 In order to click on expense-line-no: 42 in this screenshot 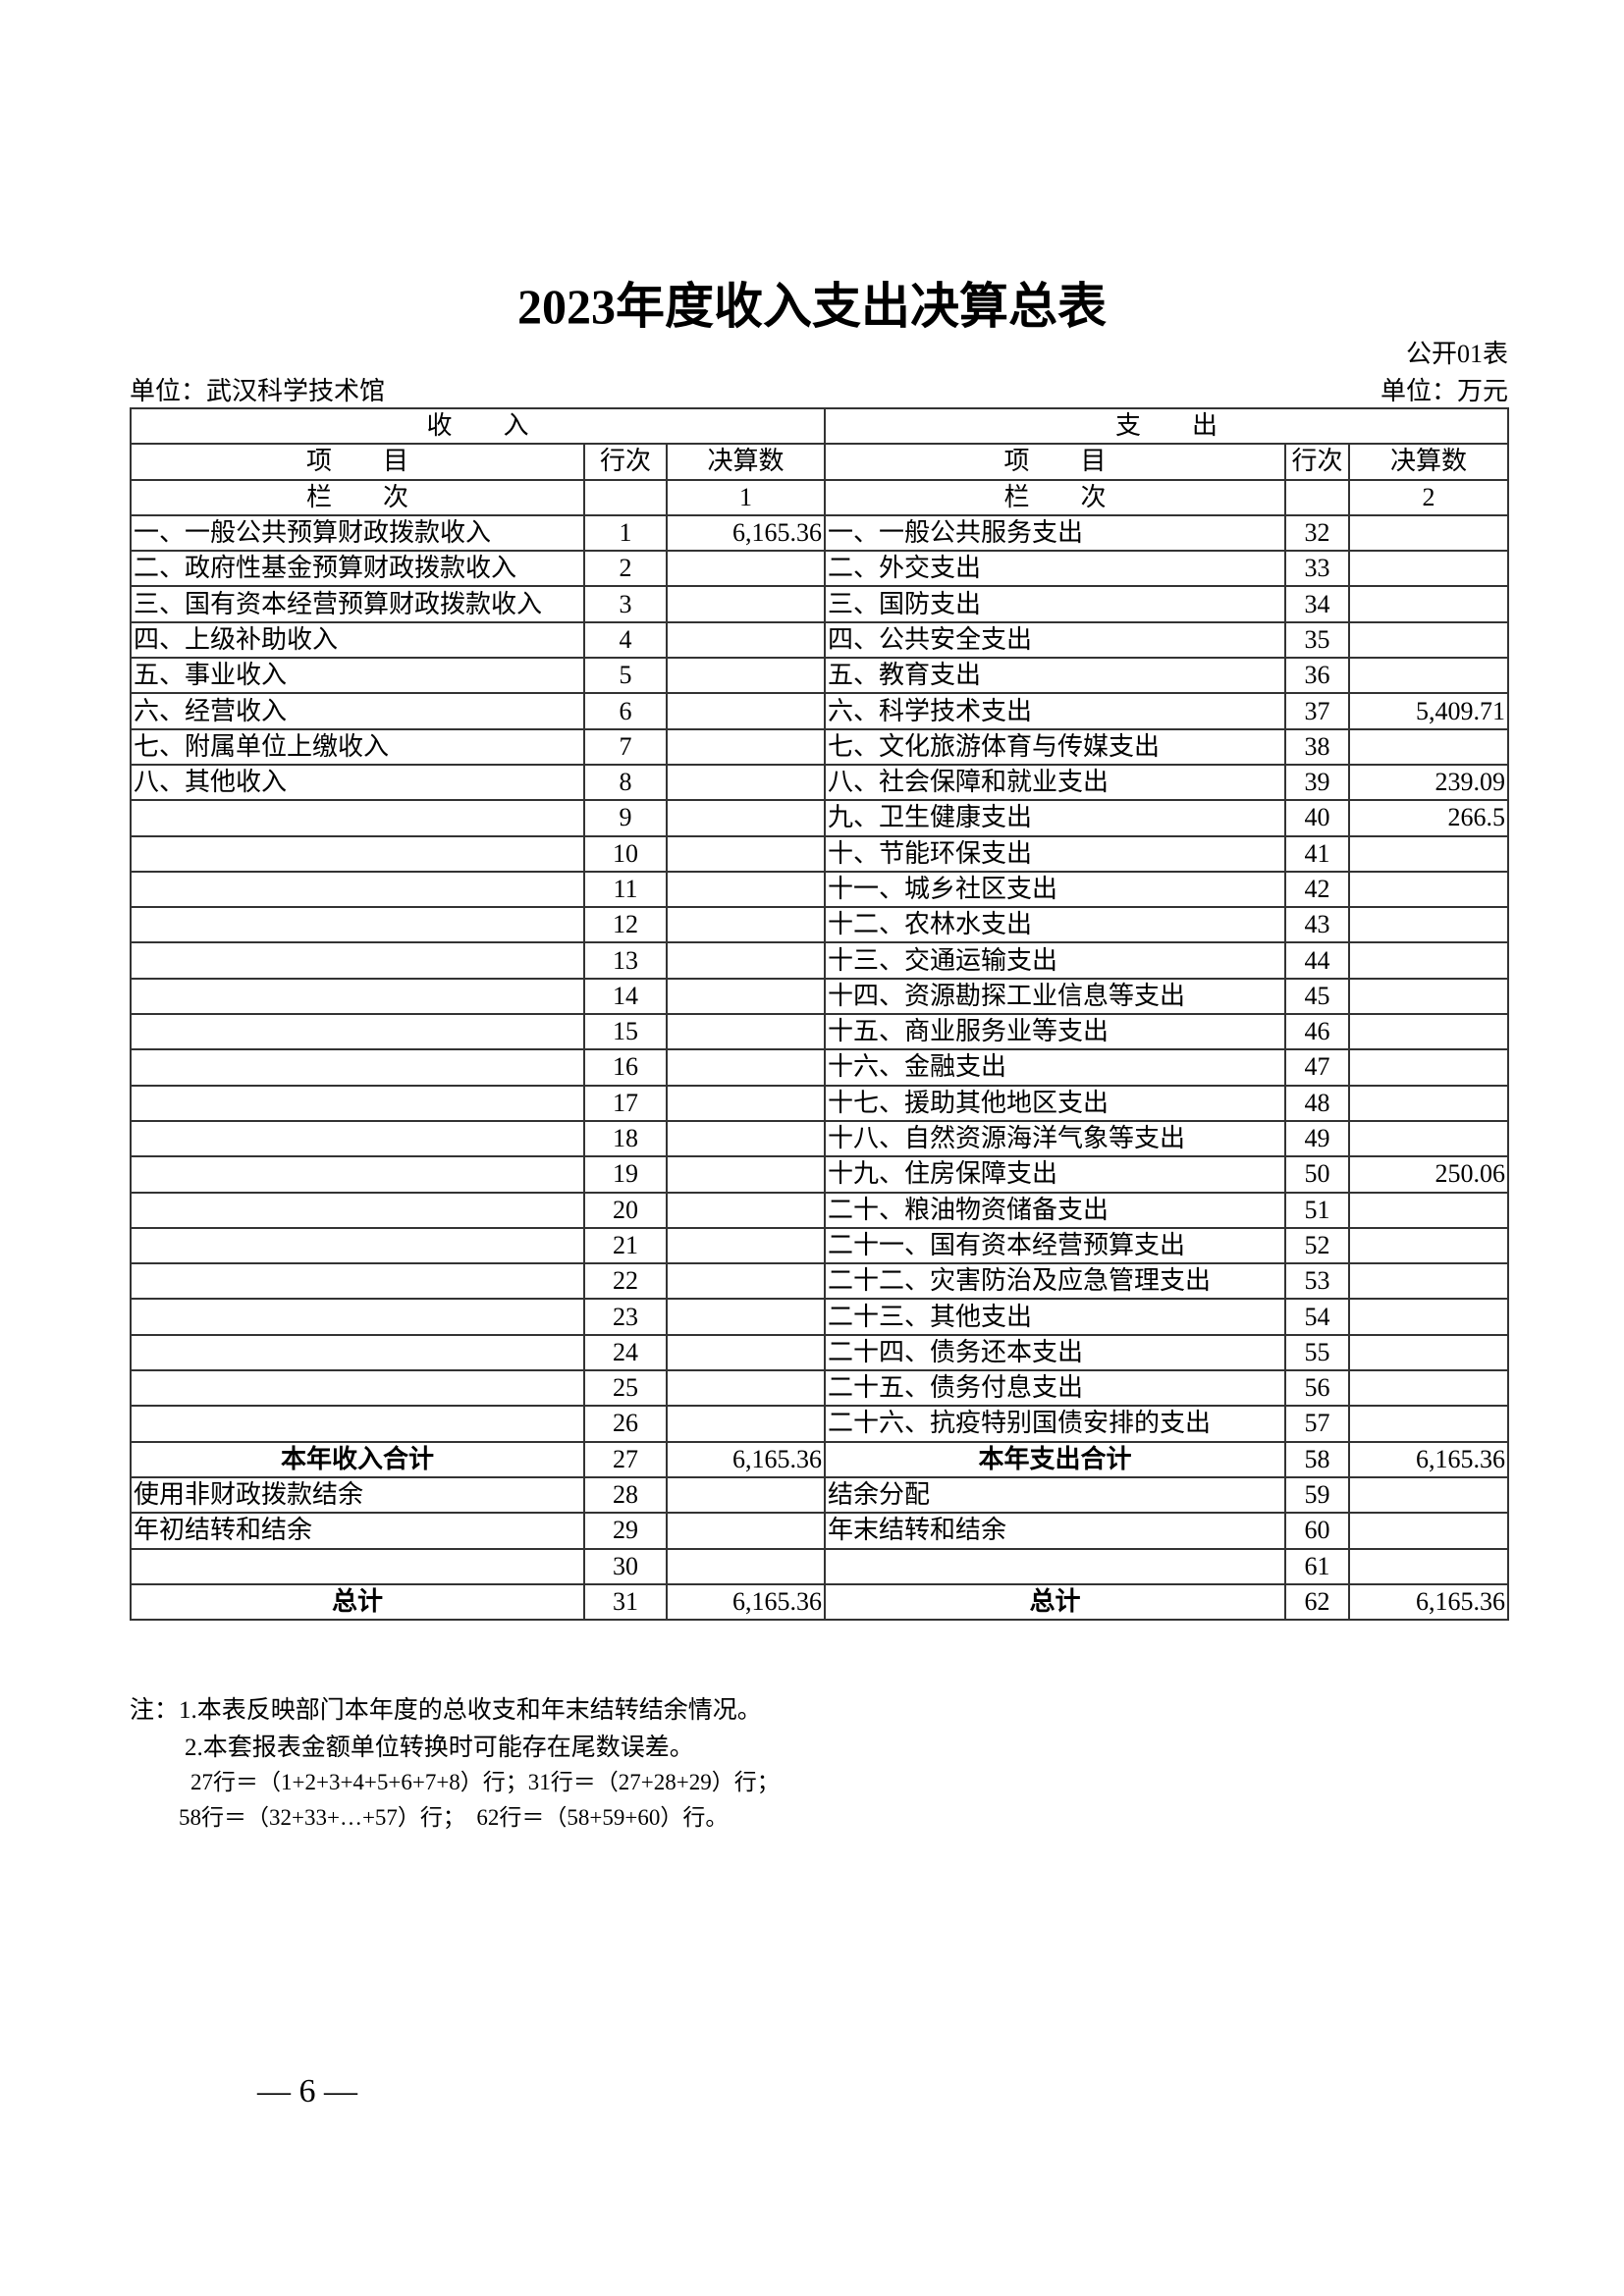, I will do `click(1317, 889)`.